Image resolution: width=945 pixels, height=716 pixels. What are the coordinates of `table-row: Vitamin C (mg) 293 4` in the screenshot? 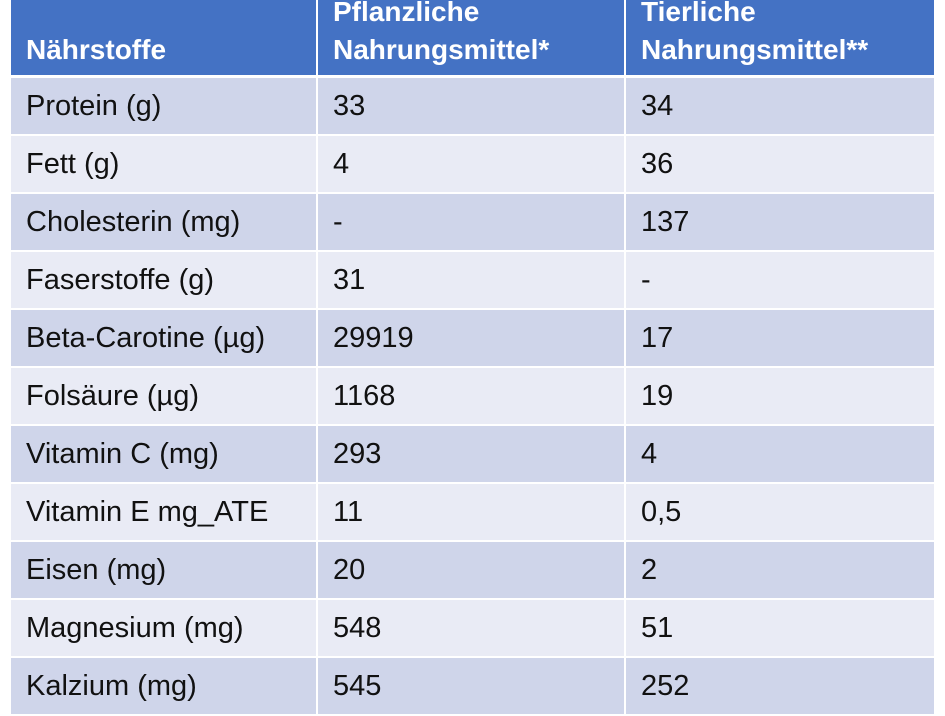 It's located at (472, 455).